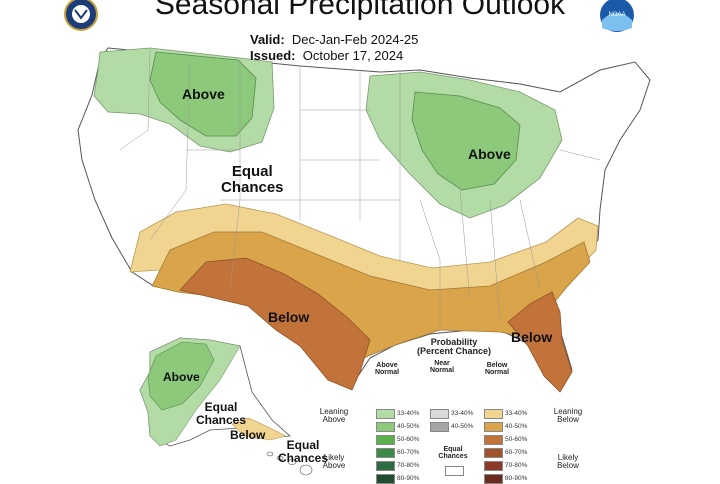 This screenshot has height=484, width=720. What do you see at coordinates (303, 445) in the screenshot?
I see `label-equal-hawaii-1: Equal` at bounding box center [303, 445].